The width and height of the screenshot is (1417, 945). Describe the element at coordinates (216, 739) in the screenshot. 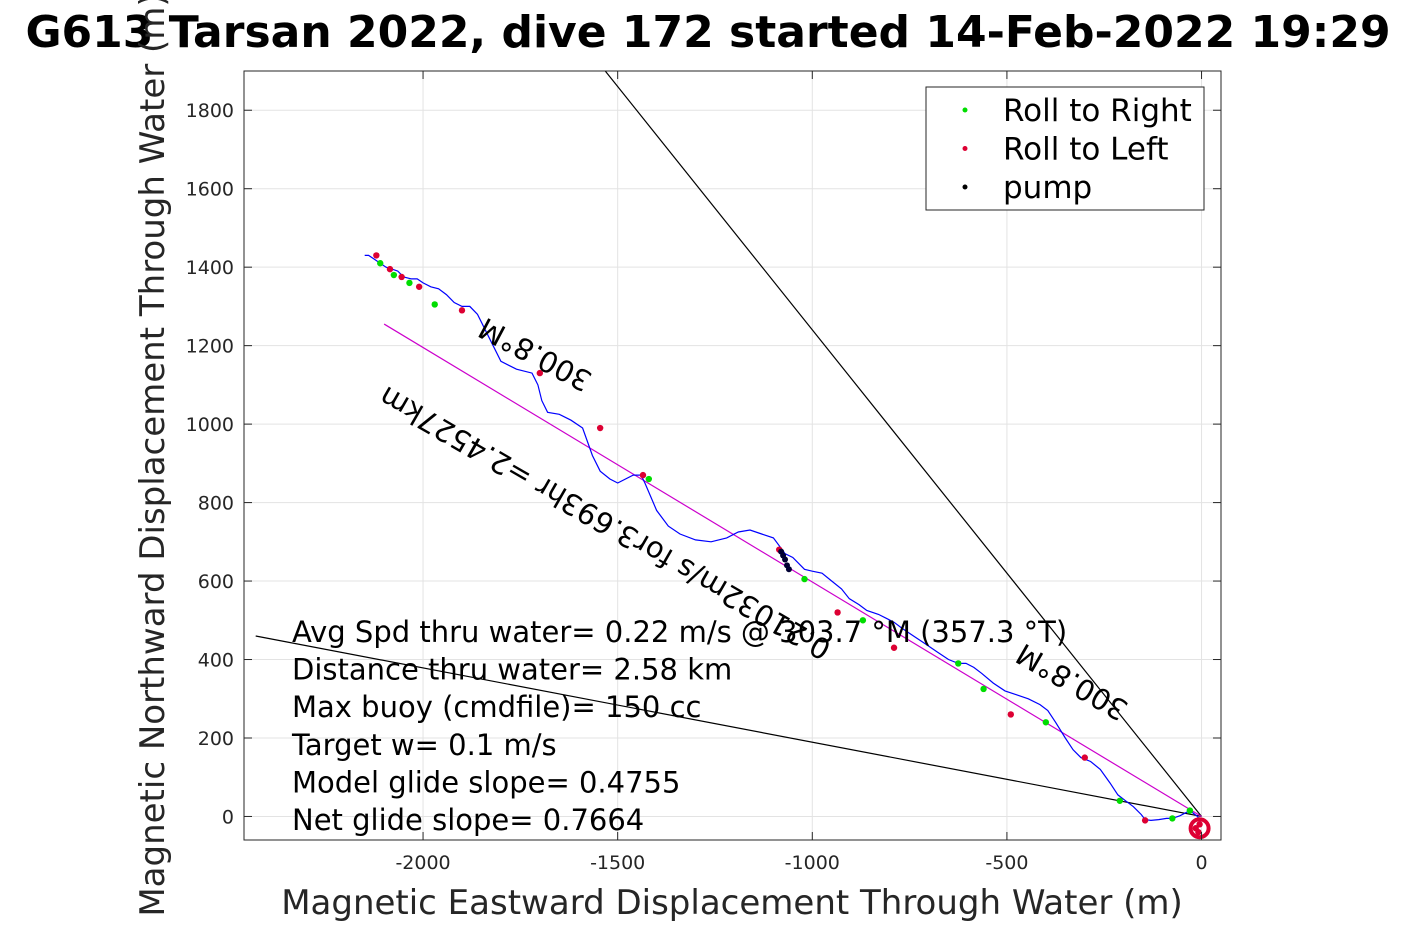

I see `y-tick-label: 200` at that location.